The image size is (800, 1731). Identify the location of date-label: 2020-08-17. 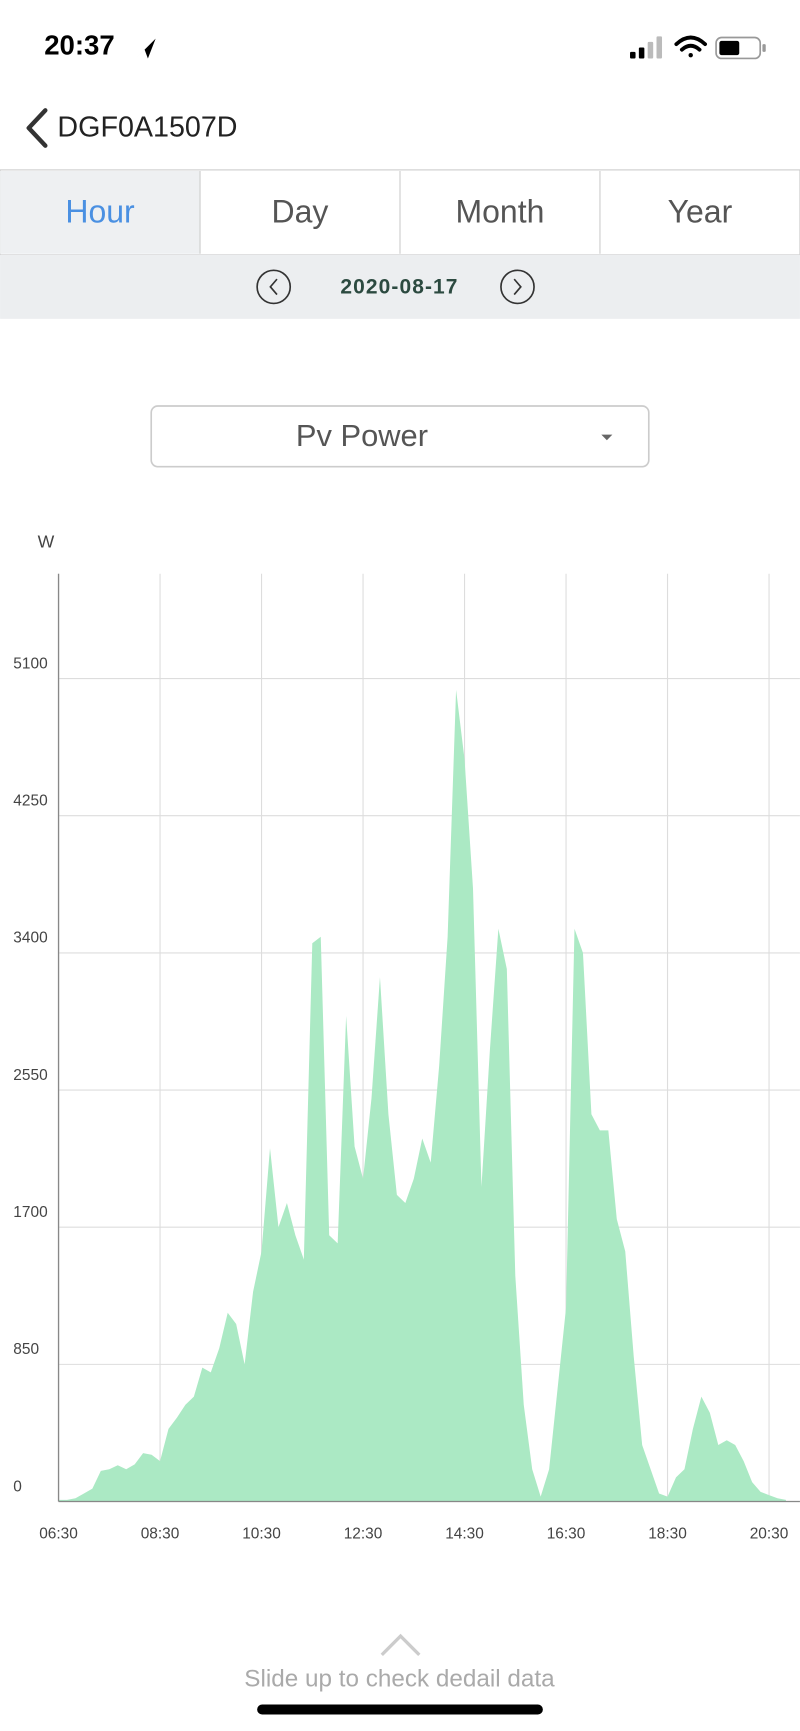
(399, 286).